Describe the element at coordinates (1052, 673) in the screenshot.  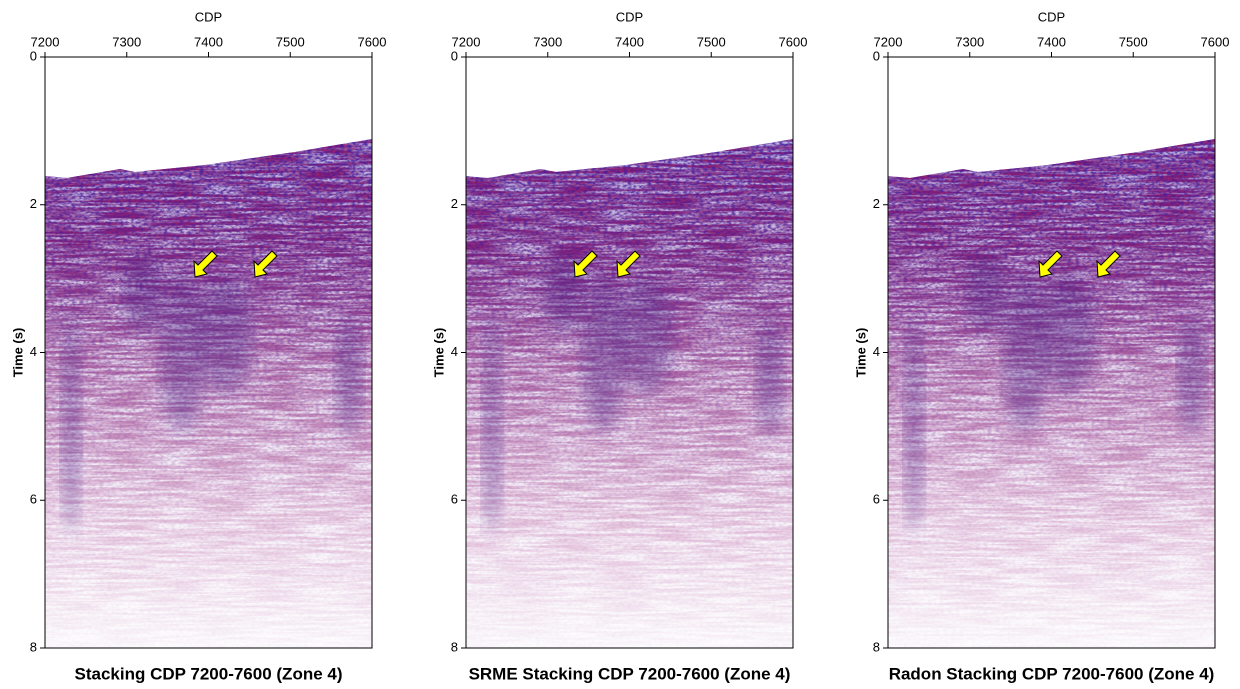
I see `panel-title: Radon Stacking CDP 7200-7600 (Zone 4)` at that location.